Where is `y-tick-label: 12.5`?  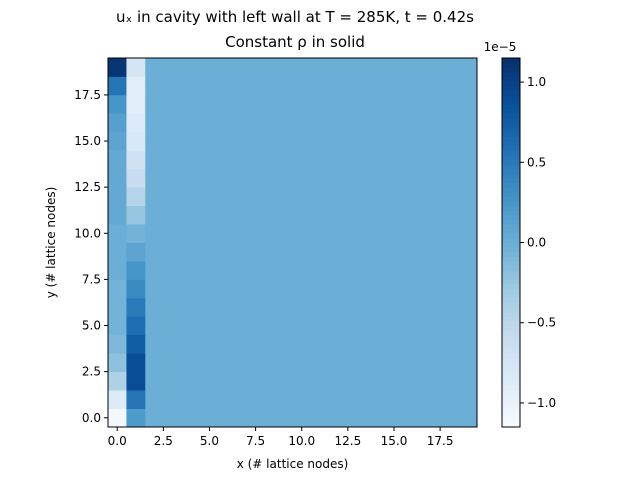
y-tick-label: 12.5 is located at coordinates (87, 187).